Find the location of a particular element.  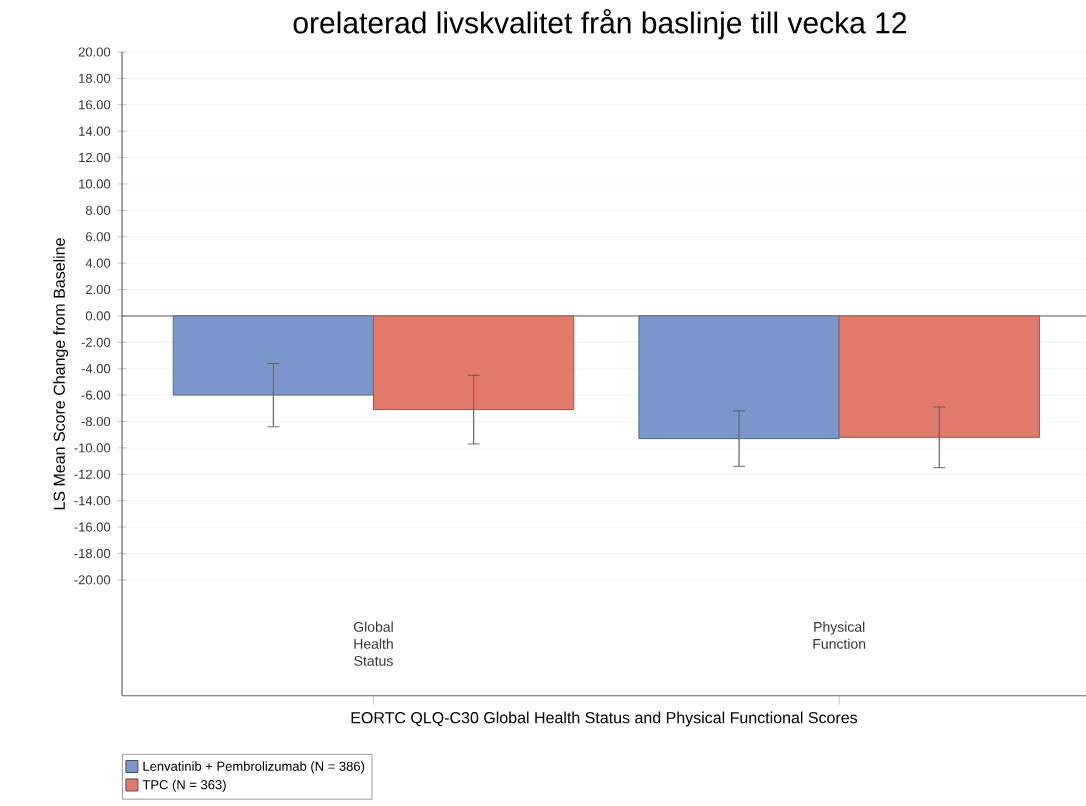

y-axis-title: LS Mean Score Change from Baseline is located at coordinates (61, 374).